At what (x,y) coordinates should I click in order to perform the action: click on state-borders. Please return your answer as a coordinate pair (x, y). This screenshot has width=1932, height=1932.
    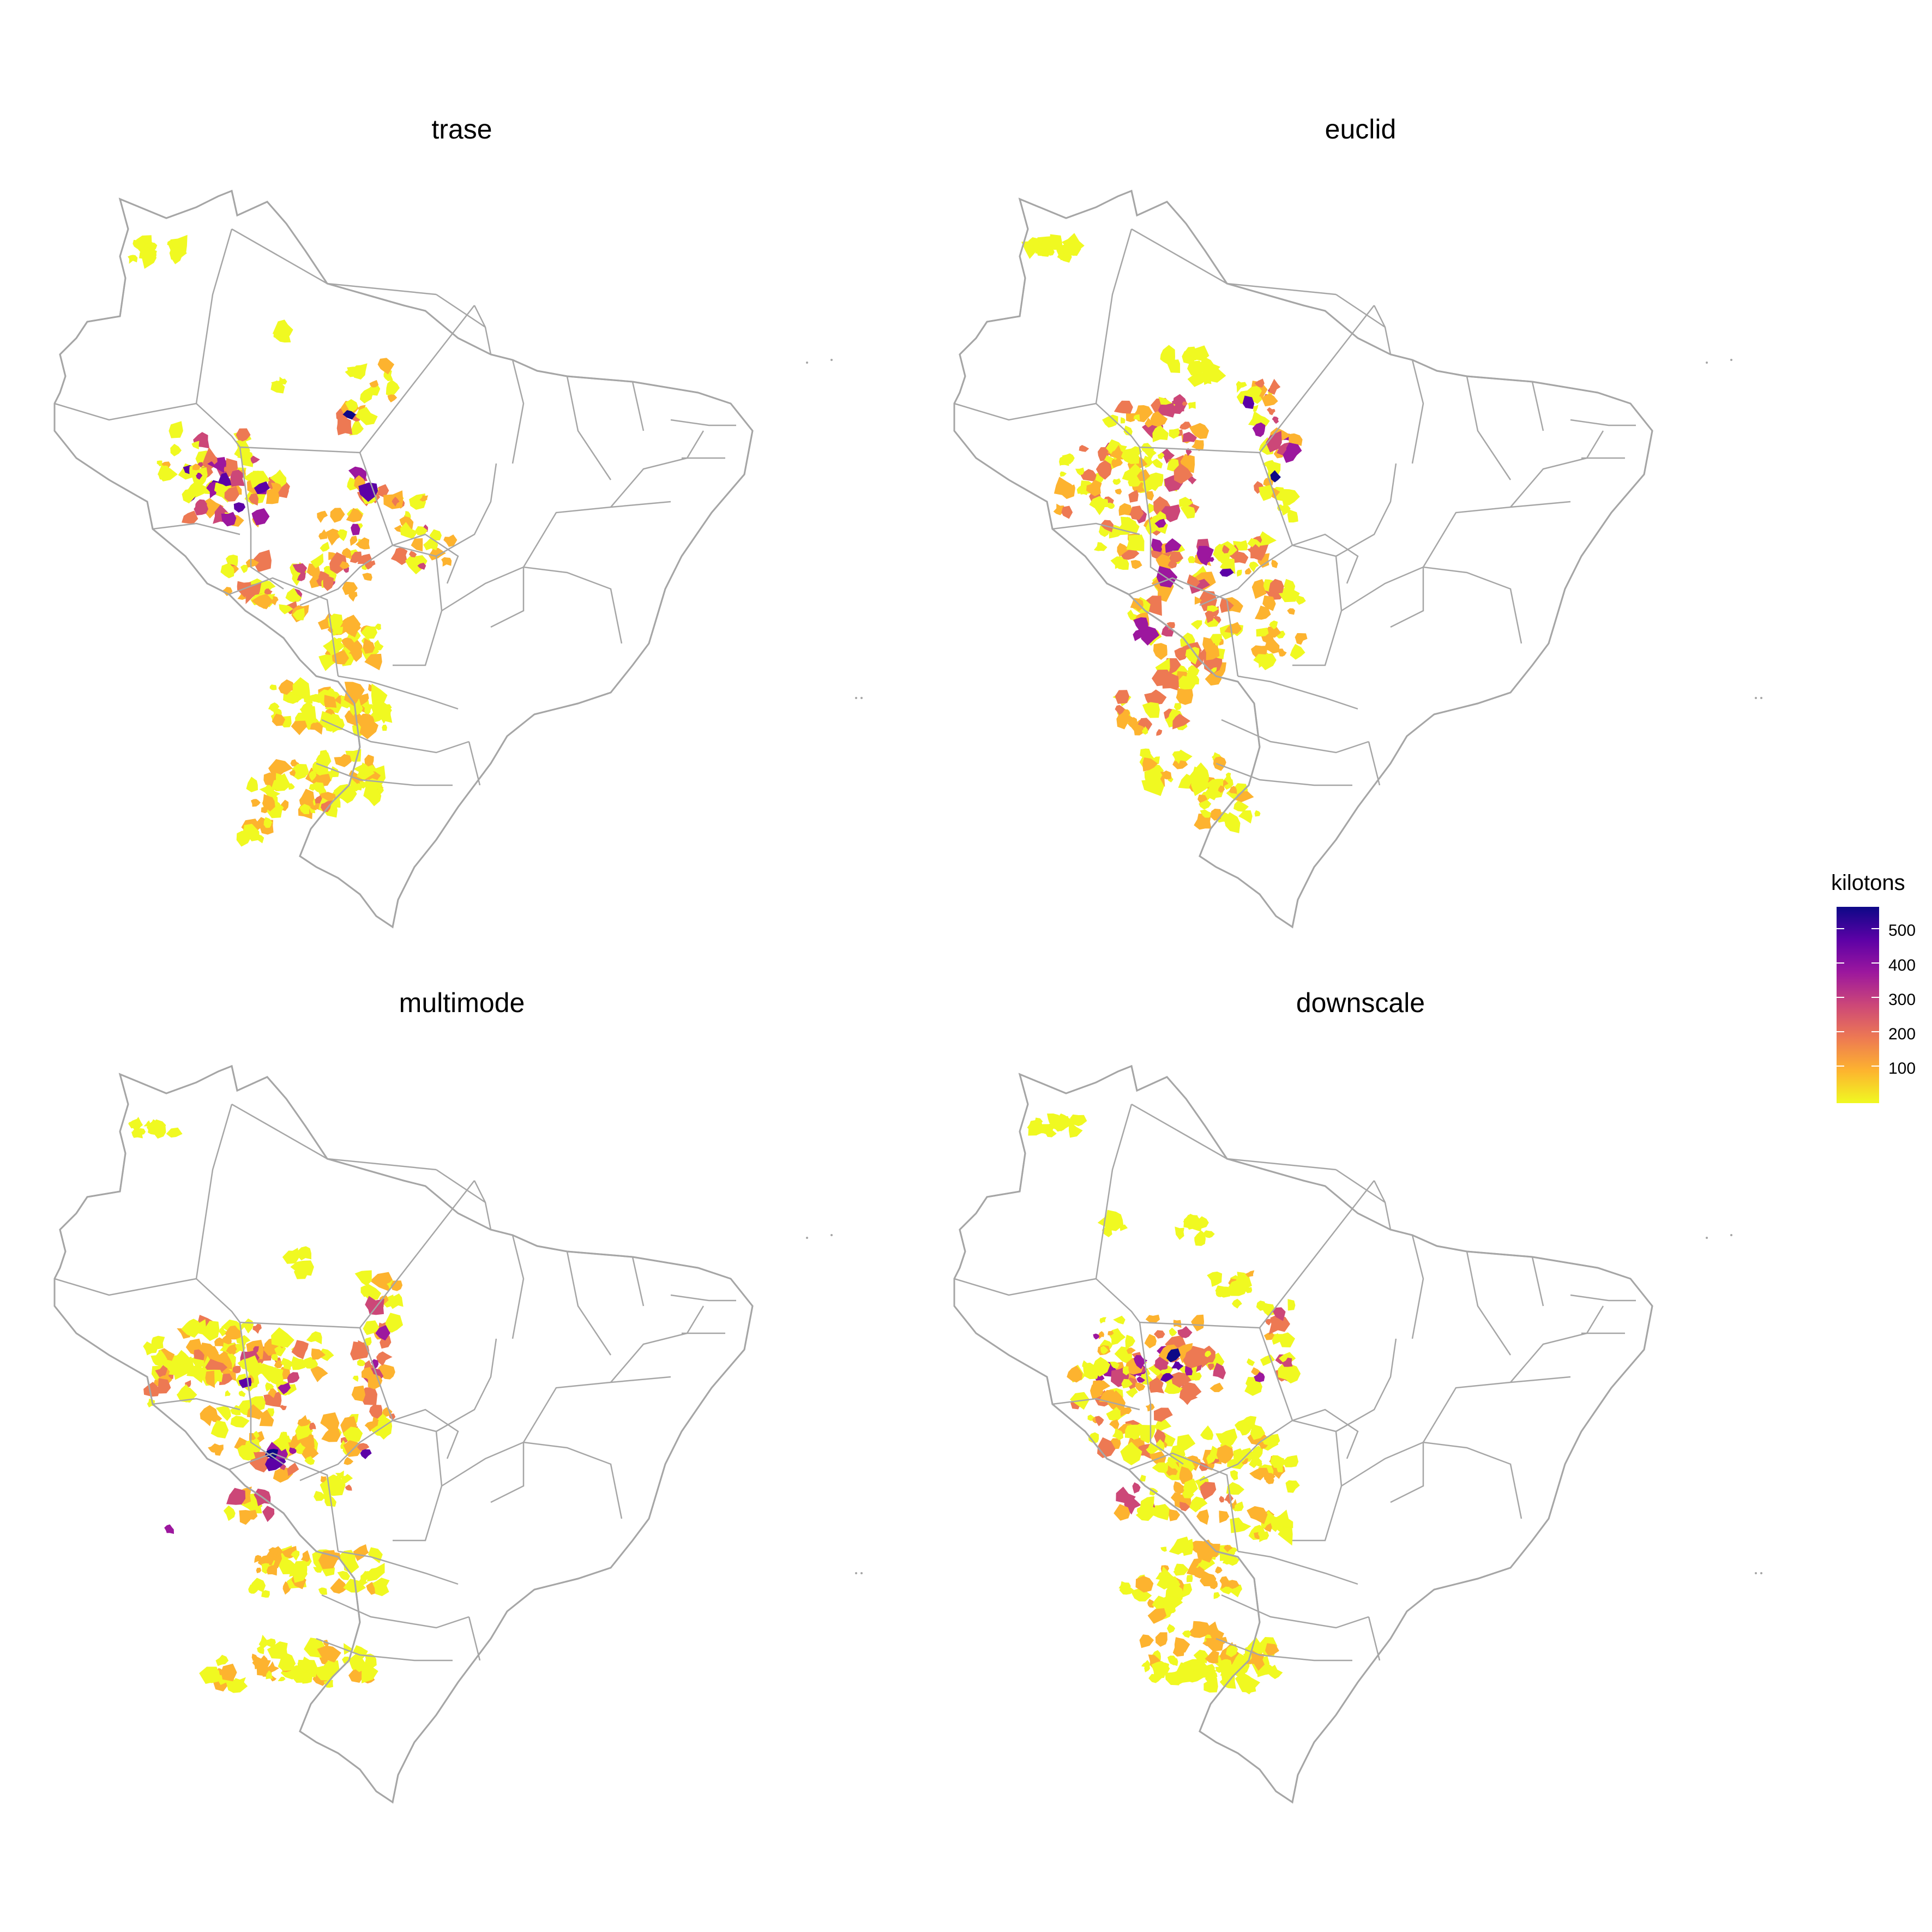
    Looking at the image, I should click on (395, 507).